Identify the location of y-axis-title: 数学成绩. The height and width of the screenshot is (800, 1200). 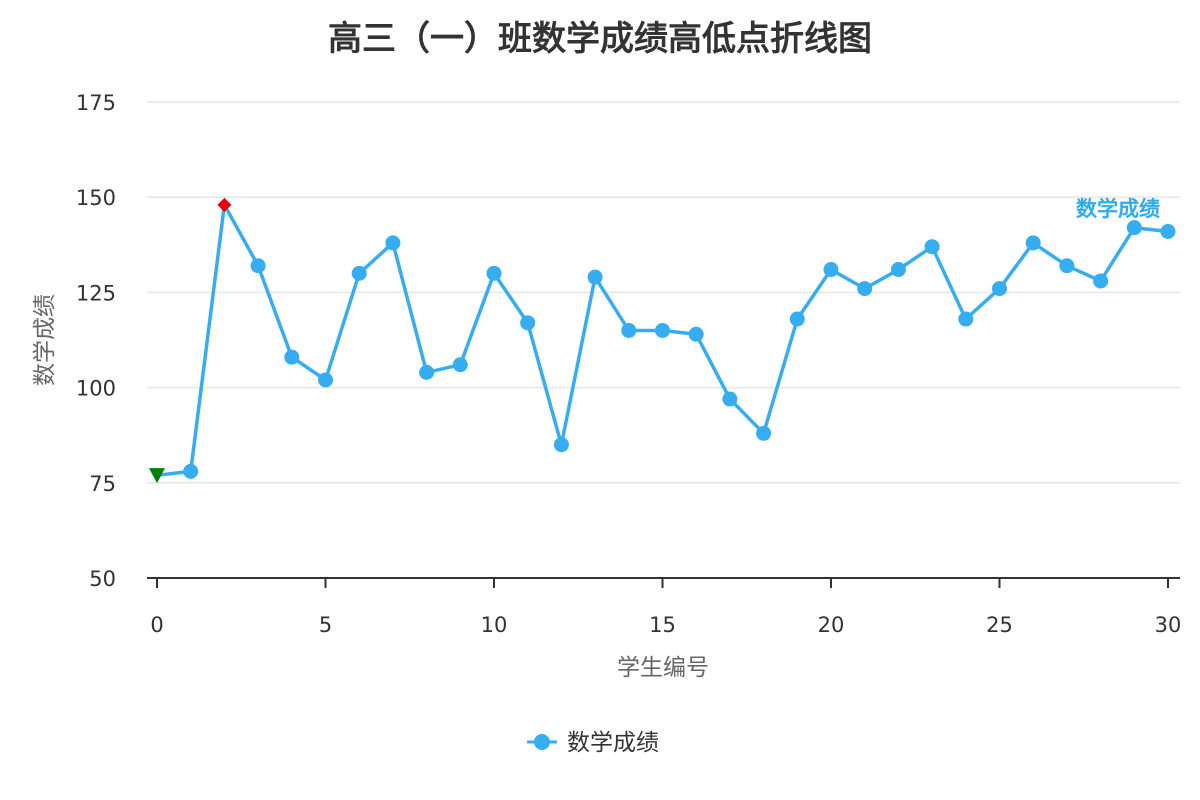
(45, 340).